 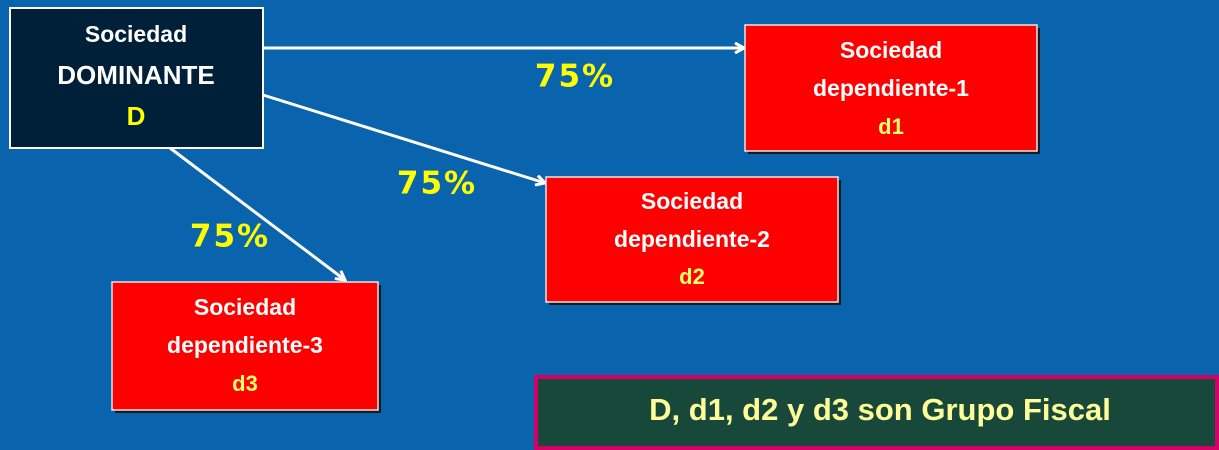 I want to click on node-line: dependiente-2, so click(x=692, y=239).